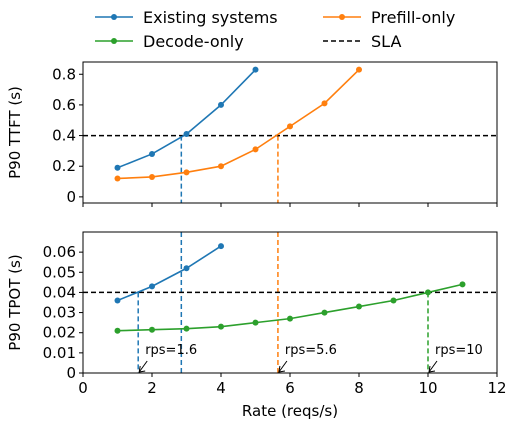 The width and height of the screenshot is (515, 422). I want to click on tpot-y-tick-label: 0, so click(71, 373).